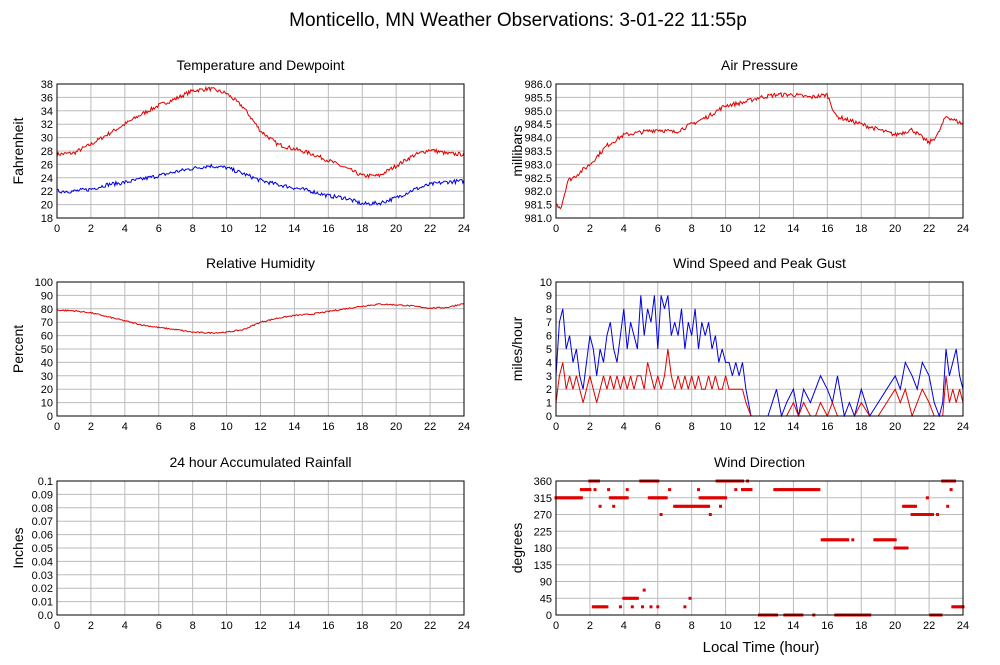 The width and height of the screenshot is (1000, 665). Describe the element at coordinates (538, 219) in the screenshot. I see `pressure-ytick-label: 981.0` at that location.